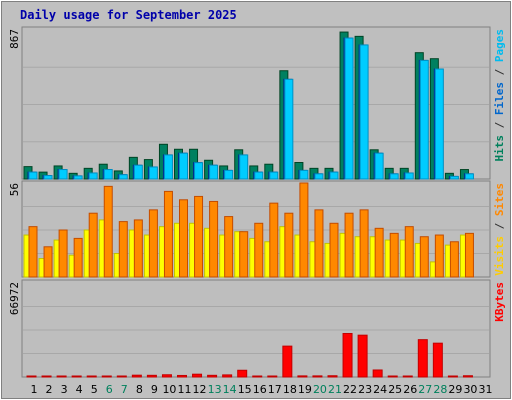 Image resolution: width=512 pixels, height=400 pixels. Describe the element at coordinates (154, 389) in the screenshot. I see `x-tick-label-day-9: 9` at that location.